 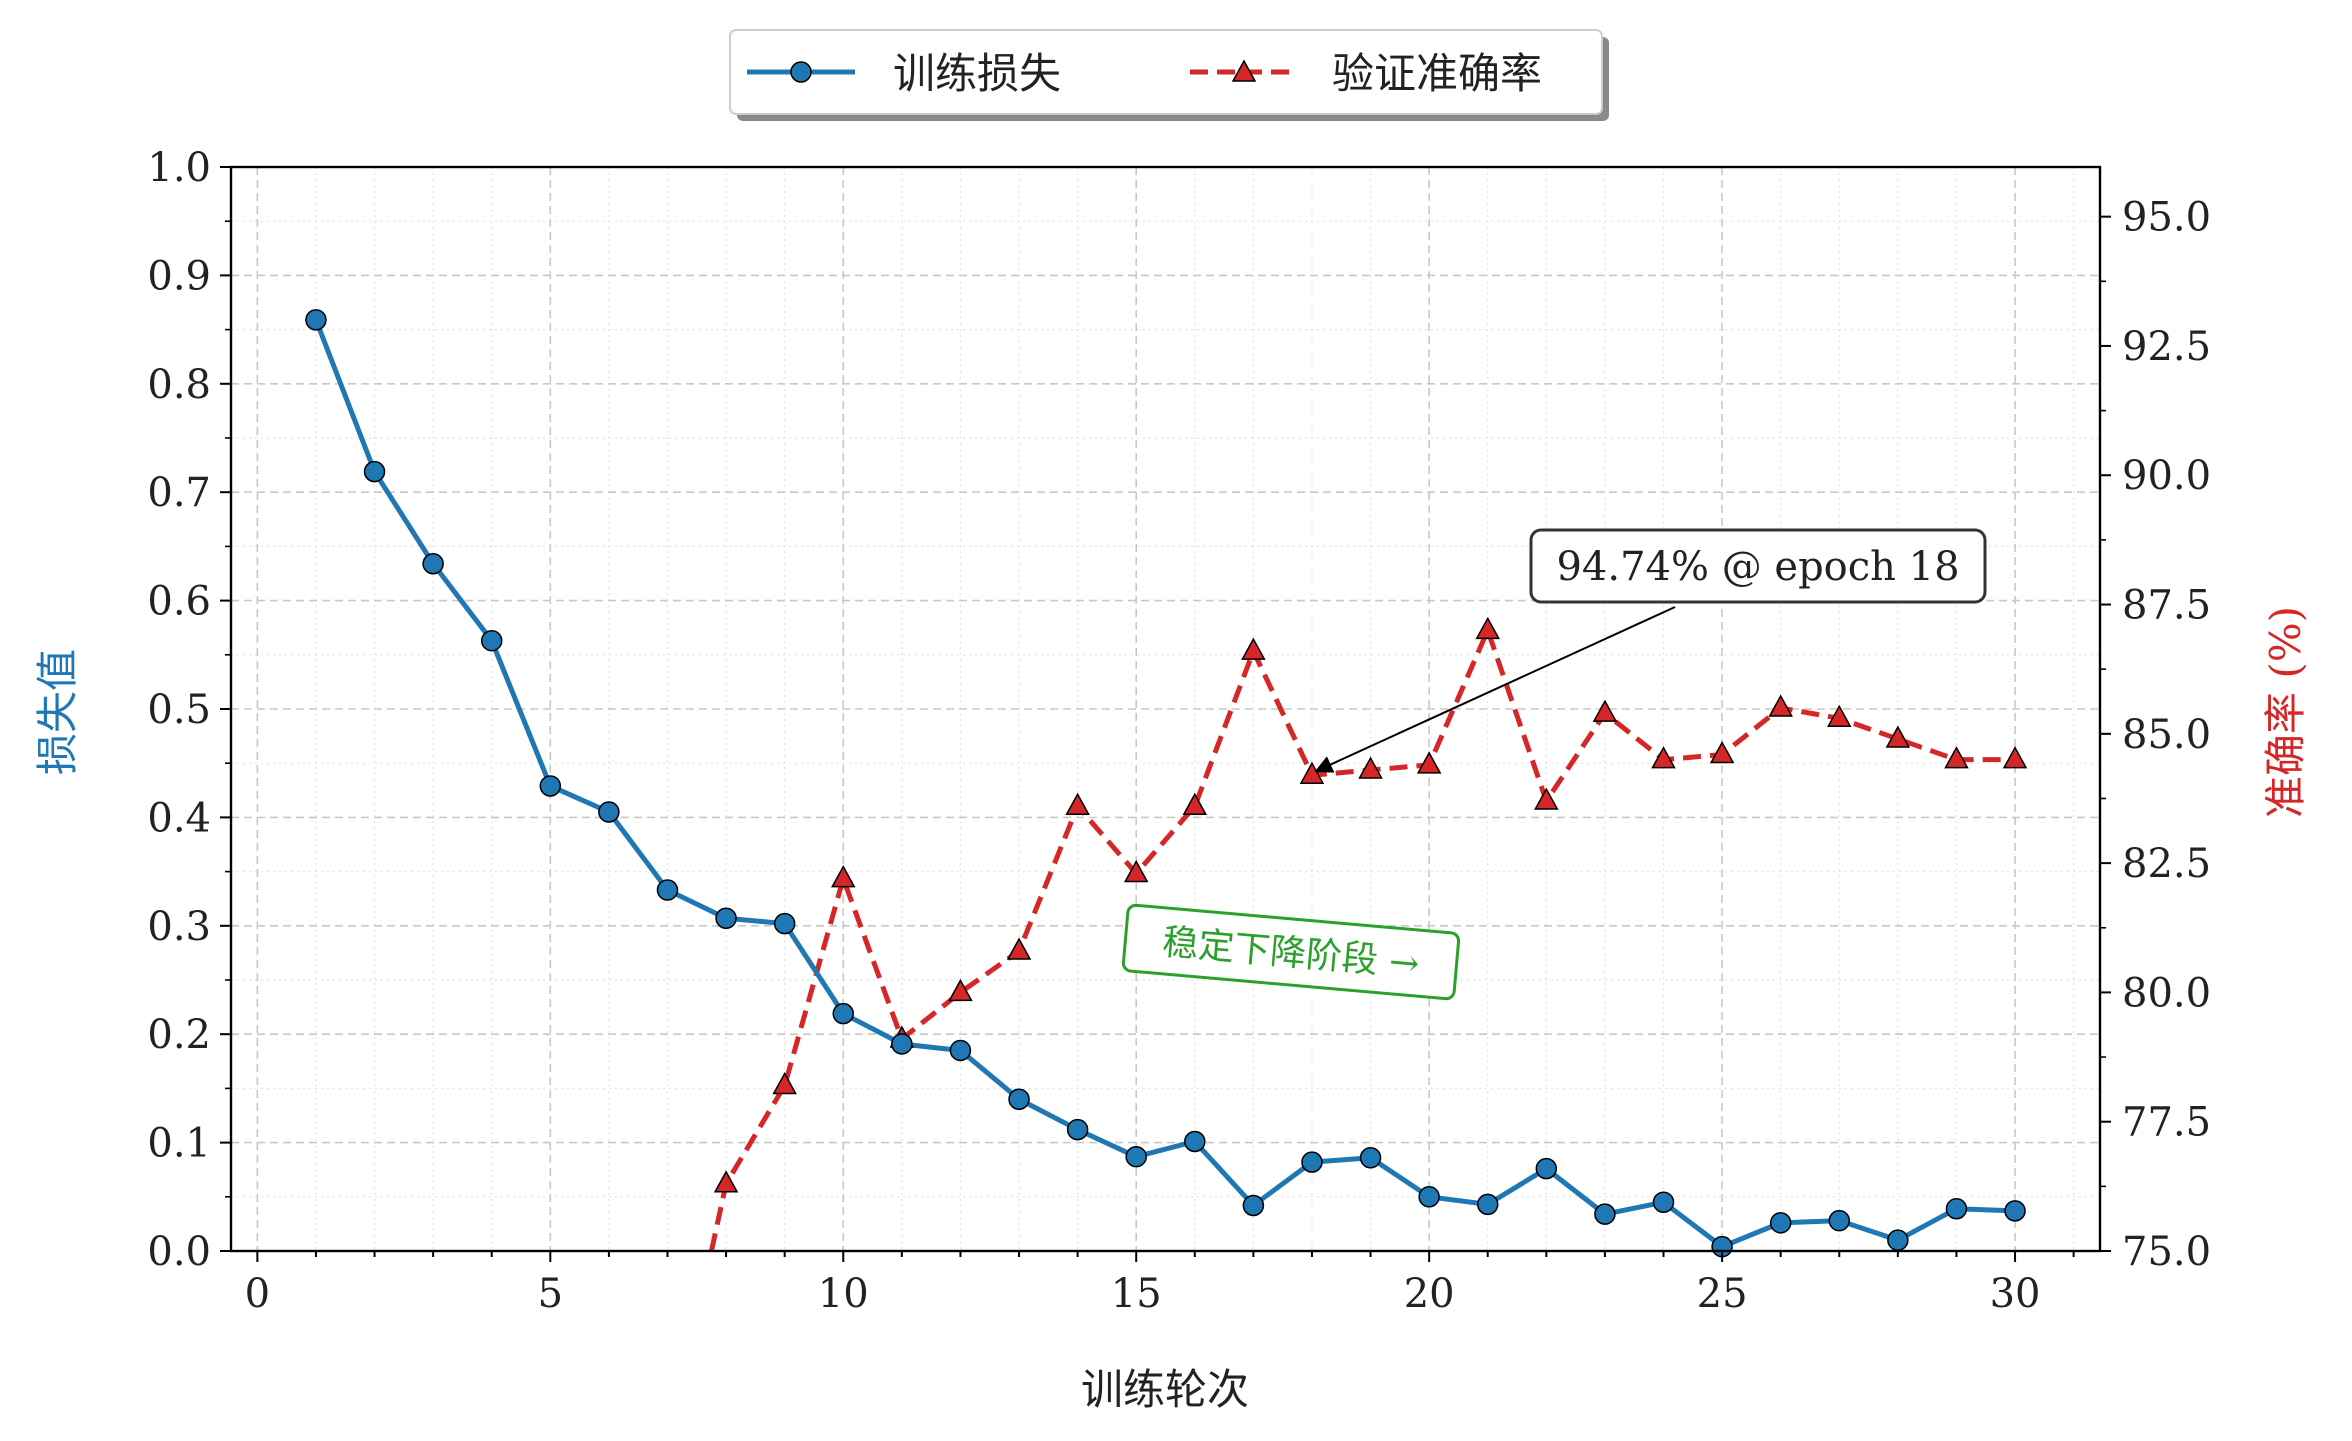 I want to click on y-left-tick-label: 0.9, so click(x=179, y=276).